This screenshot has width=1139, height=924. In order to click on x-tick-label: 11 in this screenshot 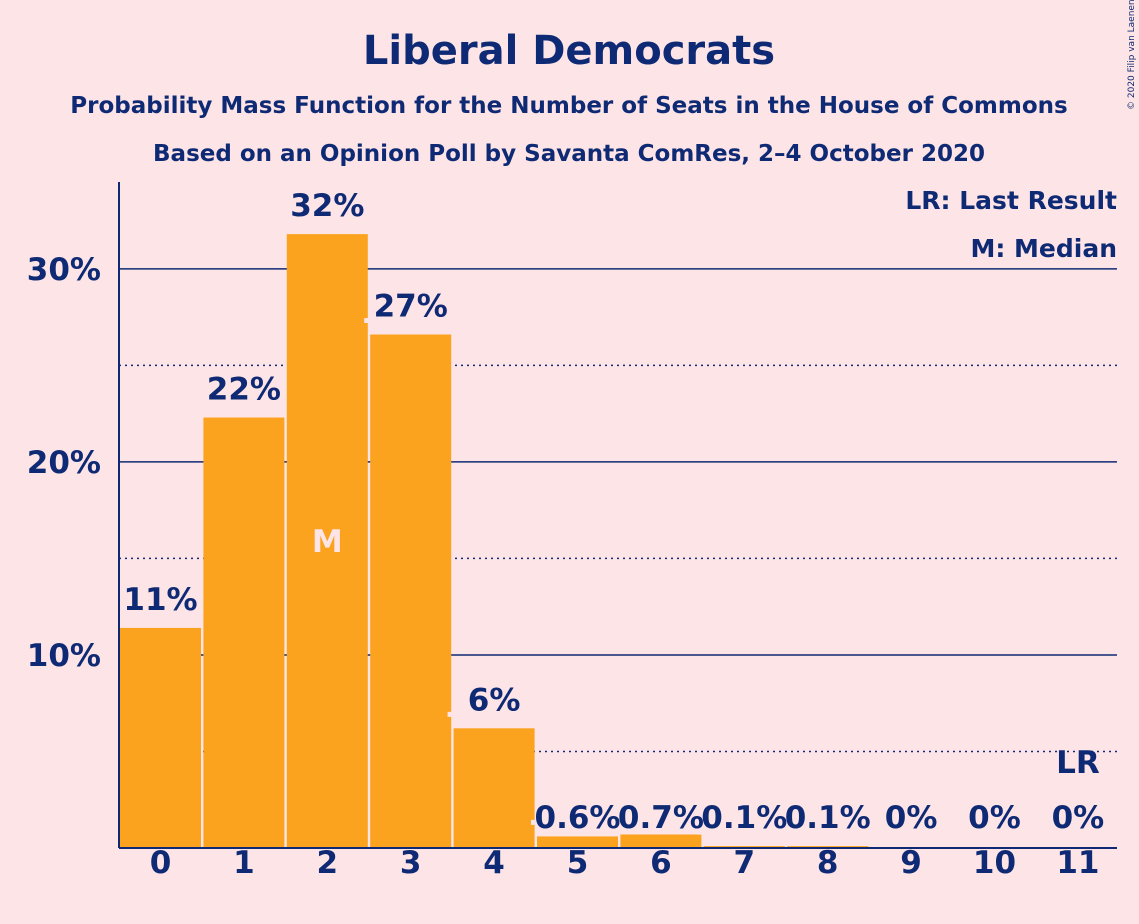, I will do `click(1077, 863)`.